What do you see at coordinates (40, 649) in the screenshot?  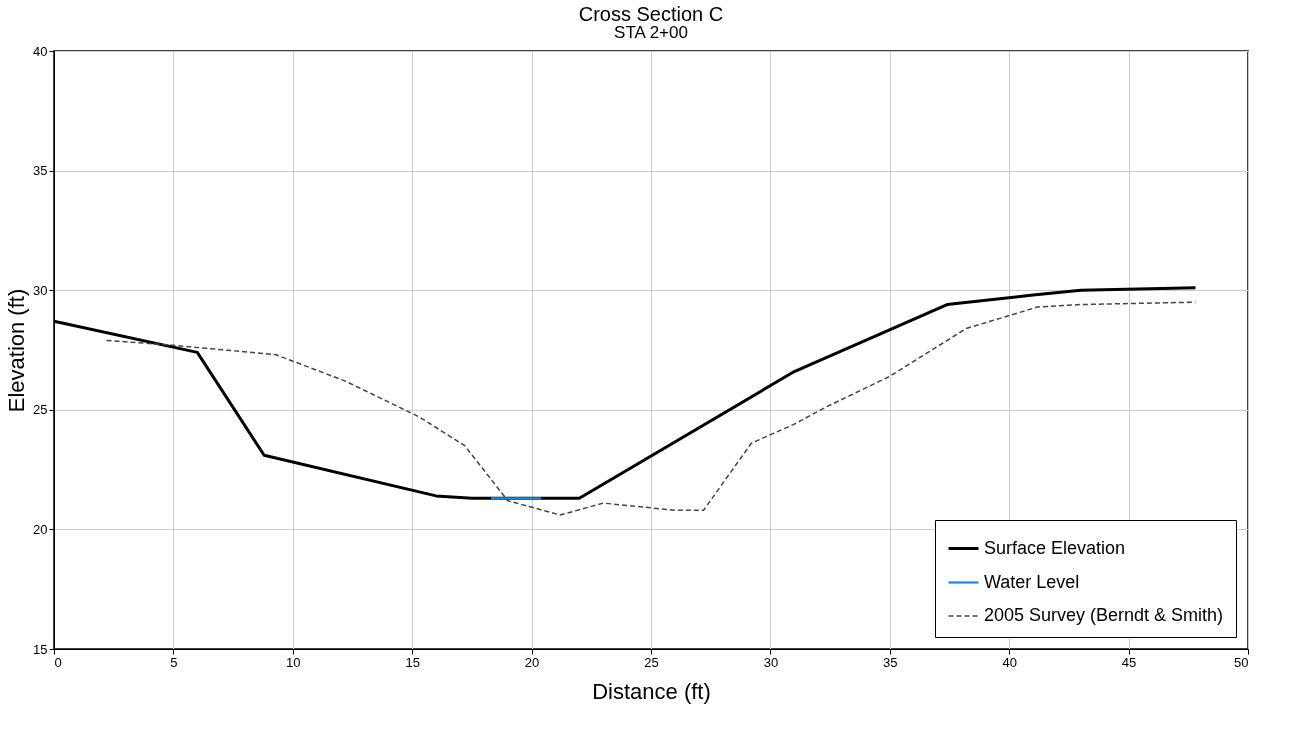 I see `y-tick-label: 15` at bounding box center [40, 649].